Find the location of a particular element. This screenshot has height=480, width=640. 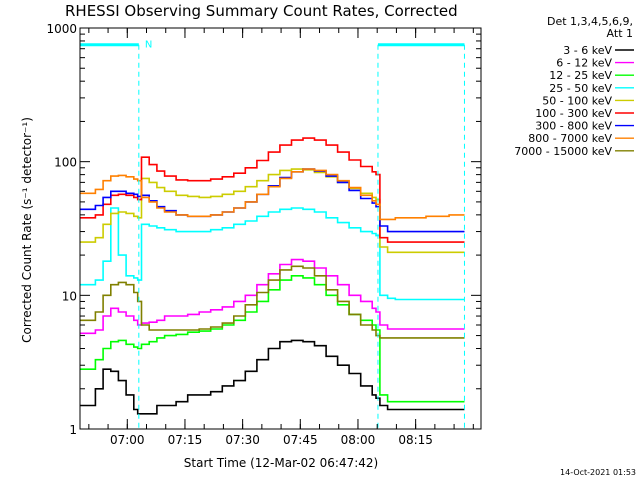

y-tick-label-2: 10 is located at coordinates (69, 296).